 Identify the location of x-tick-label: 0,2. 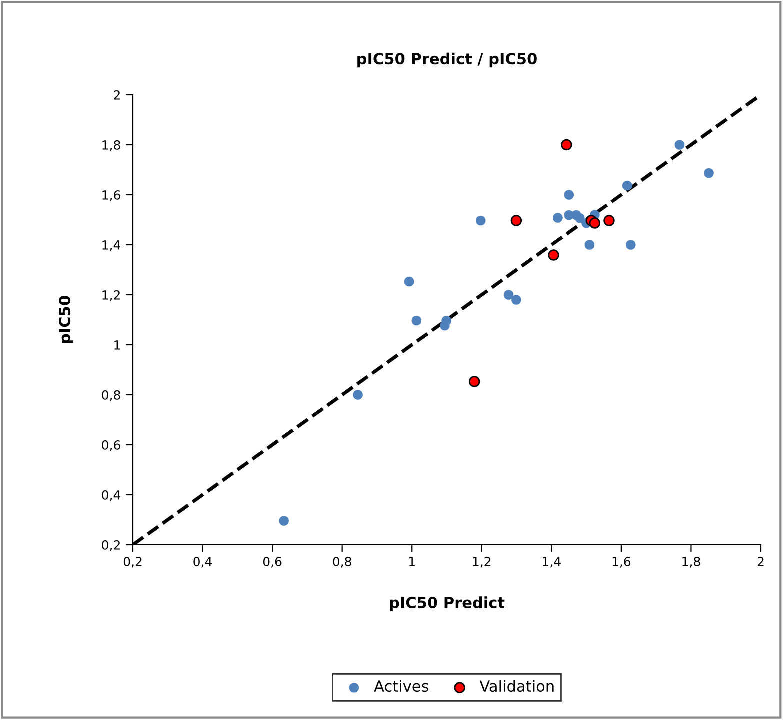
(133, 562).